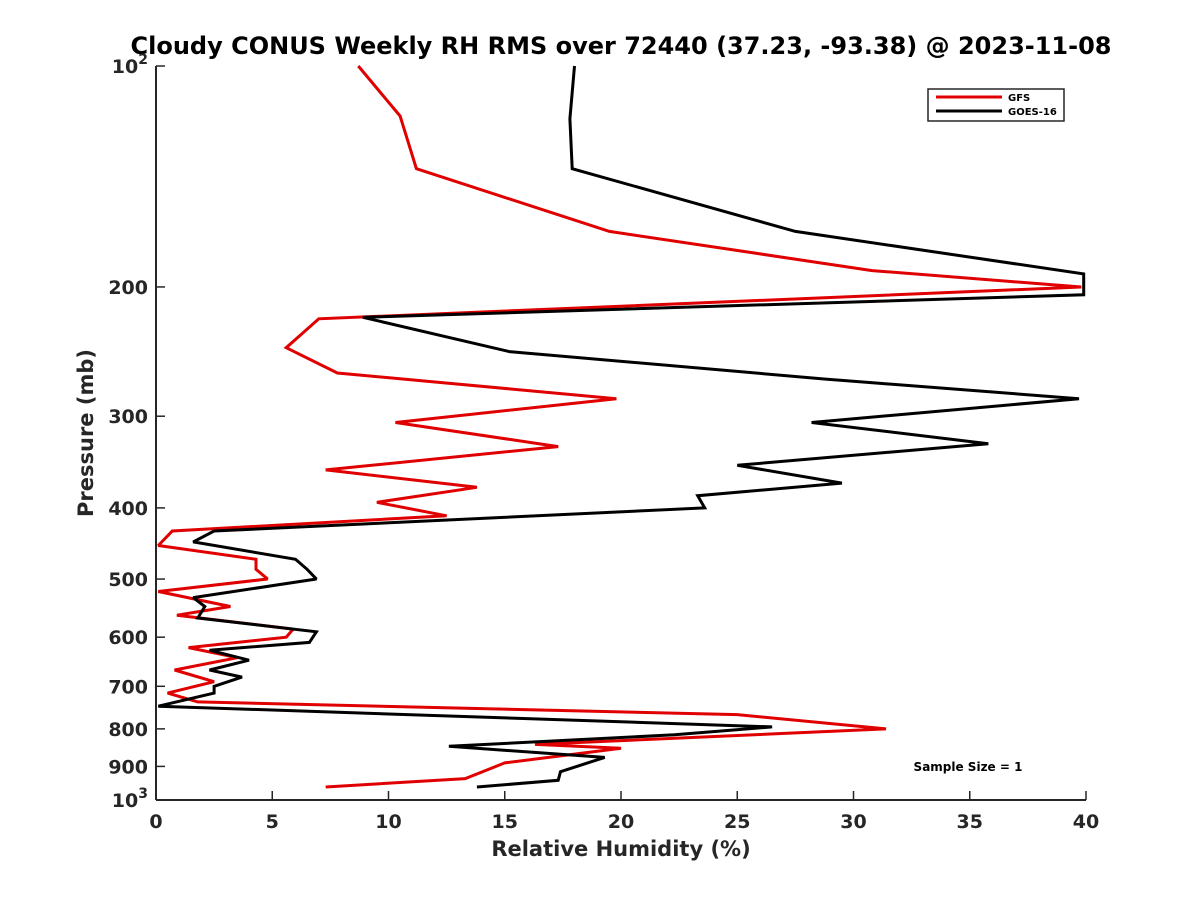 This screenshot has width=1200, height=900. Describe the element at coordinates (272, 822) in the screenshot. I see `x-tick-label: 5` at that location.